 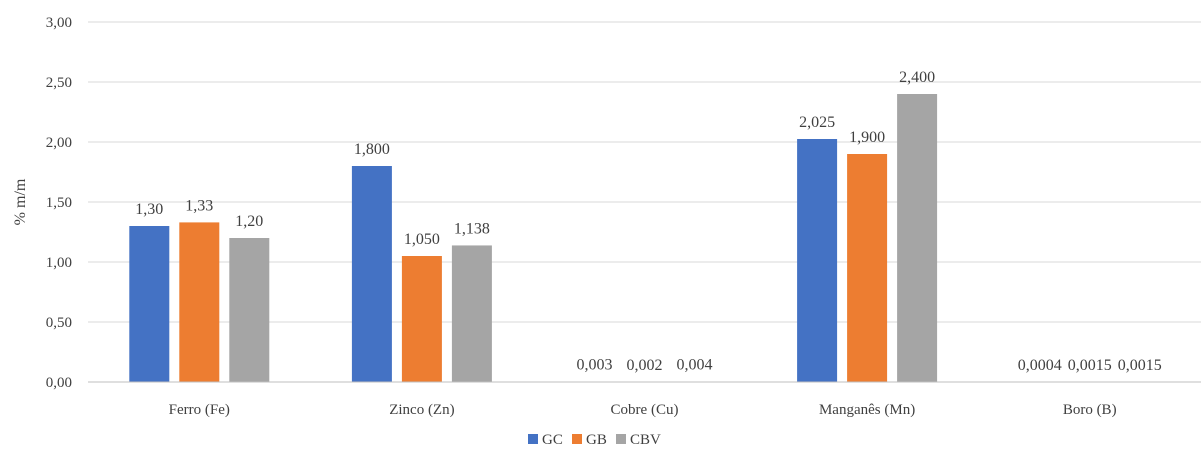 I want to click on x-category-label: Zinco (Zn), so click(x=421, y=410).